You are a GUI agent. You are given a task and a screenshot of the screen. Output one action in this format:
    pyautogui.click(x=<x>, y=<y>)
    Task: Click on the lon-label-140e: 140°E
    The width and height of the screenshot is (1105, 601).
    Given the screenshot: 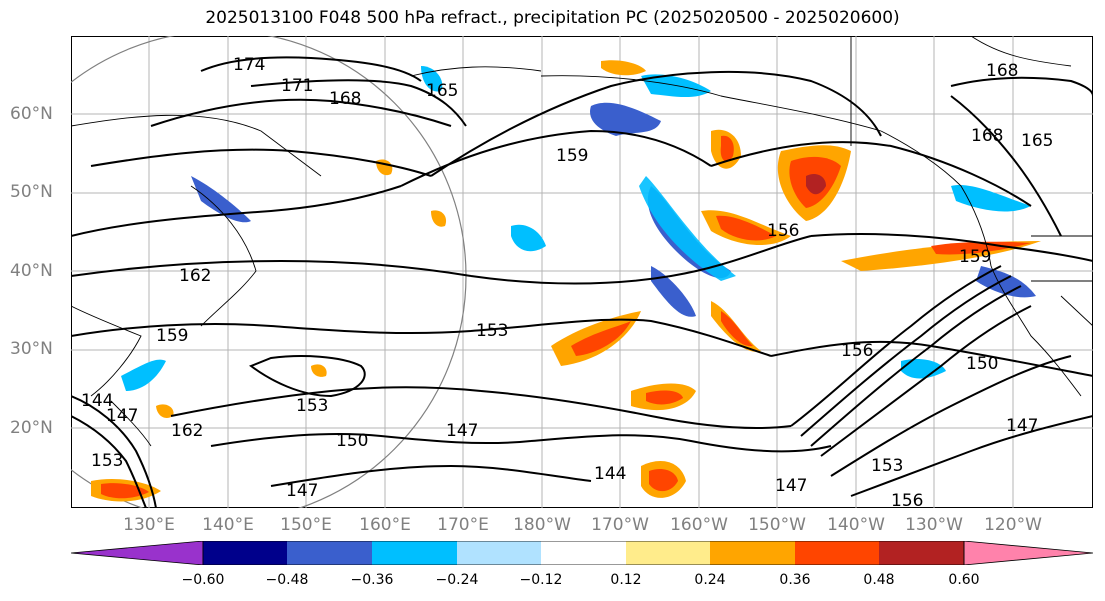 What is the action you would take?
    pyautogui.click(x=228, y=525)
    